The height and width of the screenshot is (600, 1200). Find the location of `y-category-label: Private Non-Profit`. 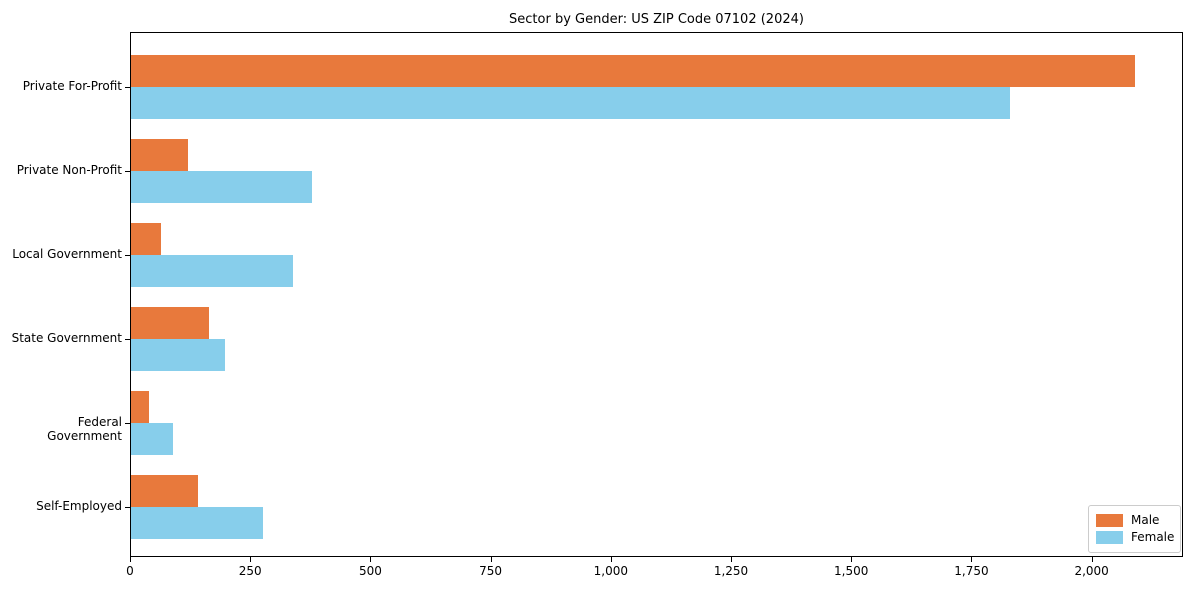

y-category-label: Private Non-Profit is located at coordinates (69, 170).